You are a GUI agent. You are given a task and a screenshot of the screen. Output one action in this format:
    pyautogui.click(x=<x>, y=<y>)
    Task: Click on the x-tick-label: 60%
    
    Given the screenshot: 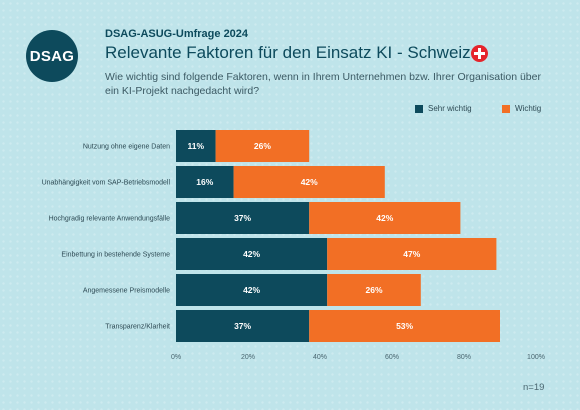 What is the action you would take?
    pyautogui.click(x=392, y=357)
    